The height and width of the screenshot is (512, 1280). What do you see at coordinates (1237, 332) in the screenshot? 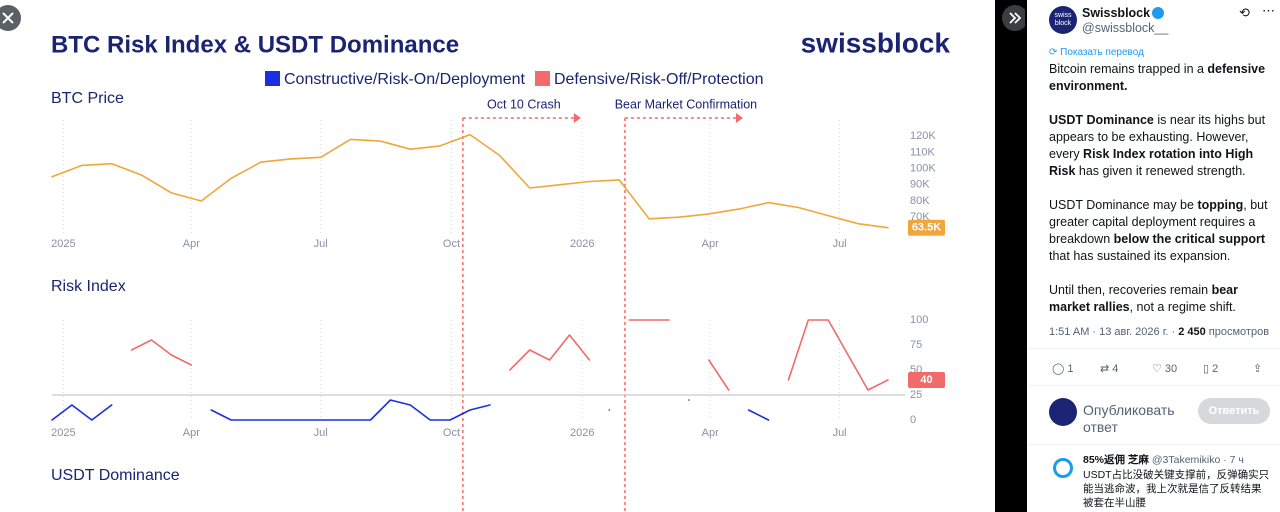
I see `views-label: просмотров` at bounding box center [1237, 332].